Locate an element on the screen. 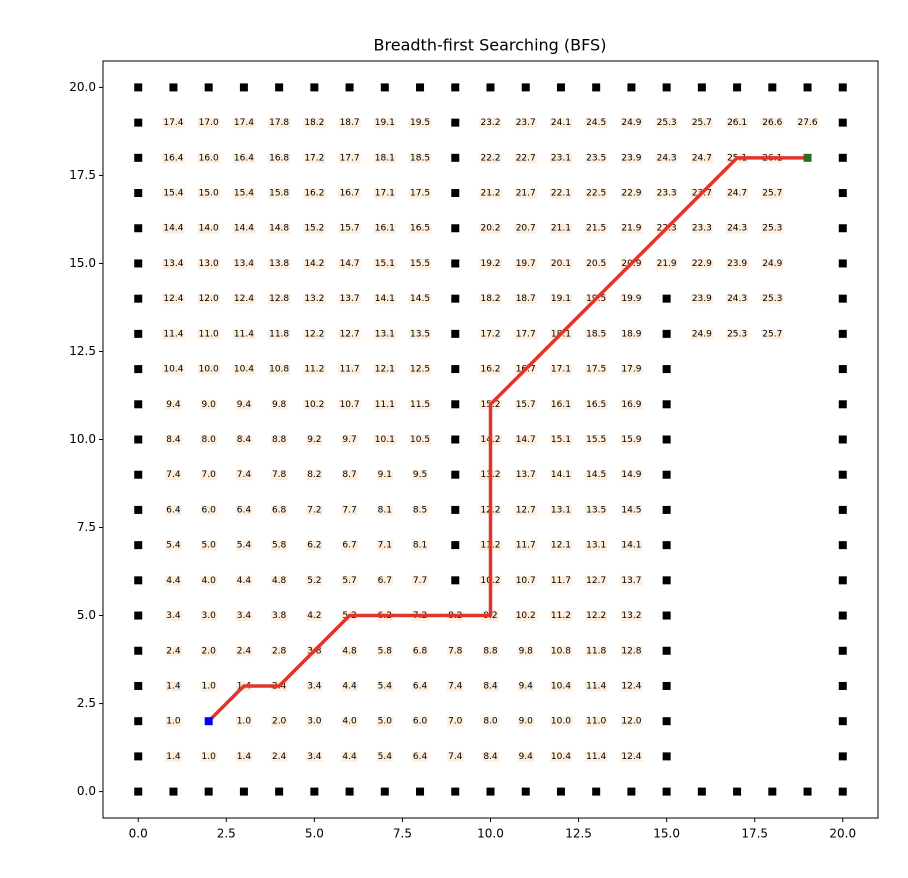 The width and height of the screenshot is (908, 878). cost-label: 23.1 is located at coordinates (561, 158).